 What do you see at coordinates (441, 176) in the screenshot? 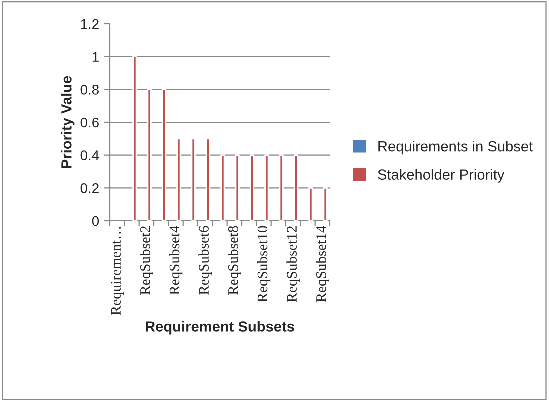
I see `legend-label: Stakeholder Priority` at bounding box center [441, 176].